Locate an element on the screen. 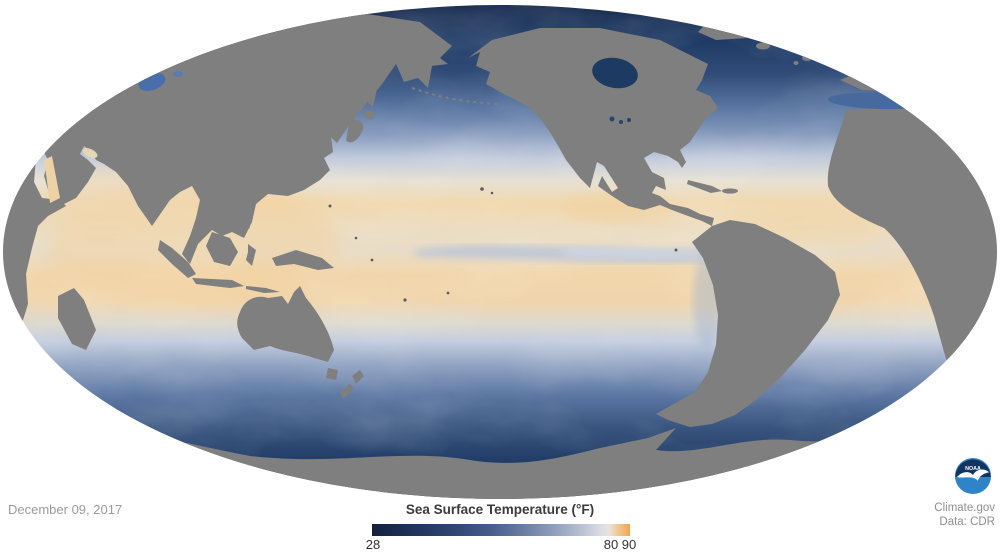 Image resolution: width=1000 pixels, height=555 pixels. legend-colorbar is located at coordinates (501, 530).